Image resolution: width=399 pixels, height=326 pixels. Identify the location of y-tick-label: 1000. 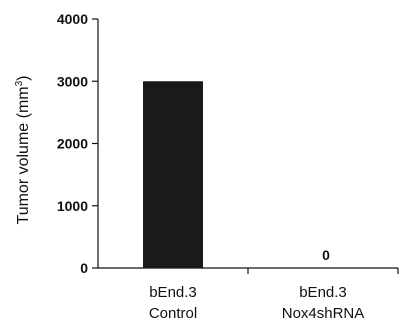
(72, 206).